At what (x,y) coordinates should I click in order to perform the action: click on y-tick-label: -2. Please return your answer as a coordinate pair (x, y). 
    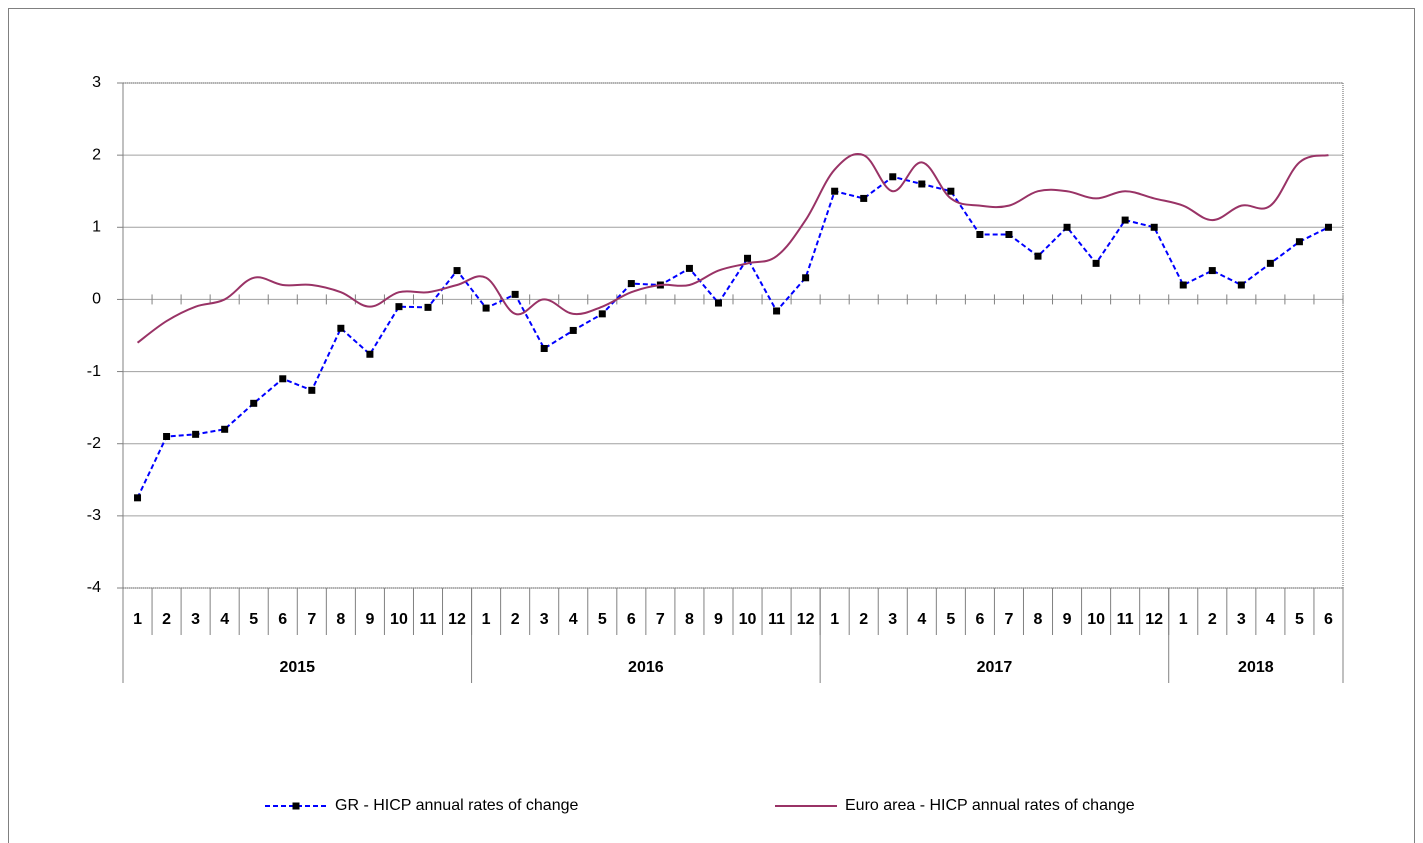
    Looking at the image, I should click on (94, 443).